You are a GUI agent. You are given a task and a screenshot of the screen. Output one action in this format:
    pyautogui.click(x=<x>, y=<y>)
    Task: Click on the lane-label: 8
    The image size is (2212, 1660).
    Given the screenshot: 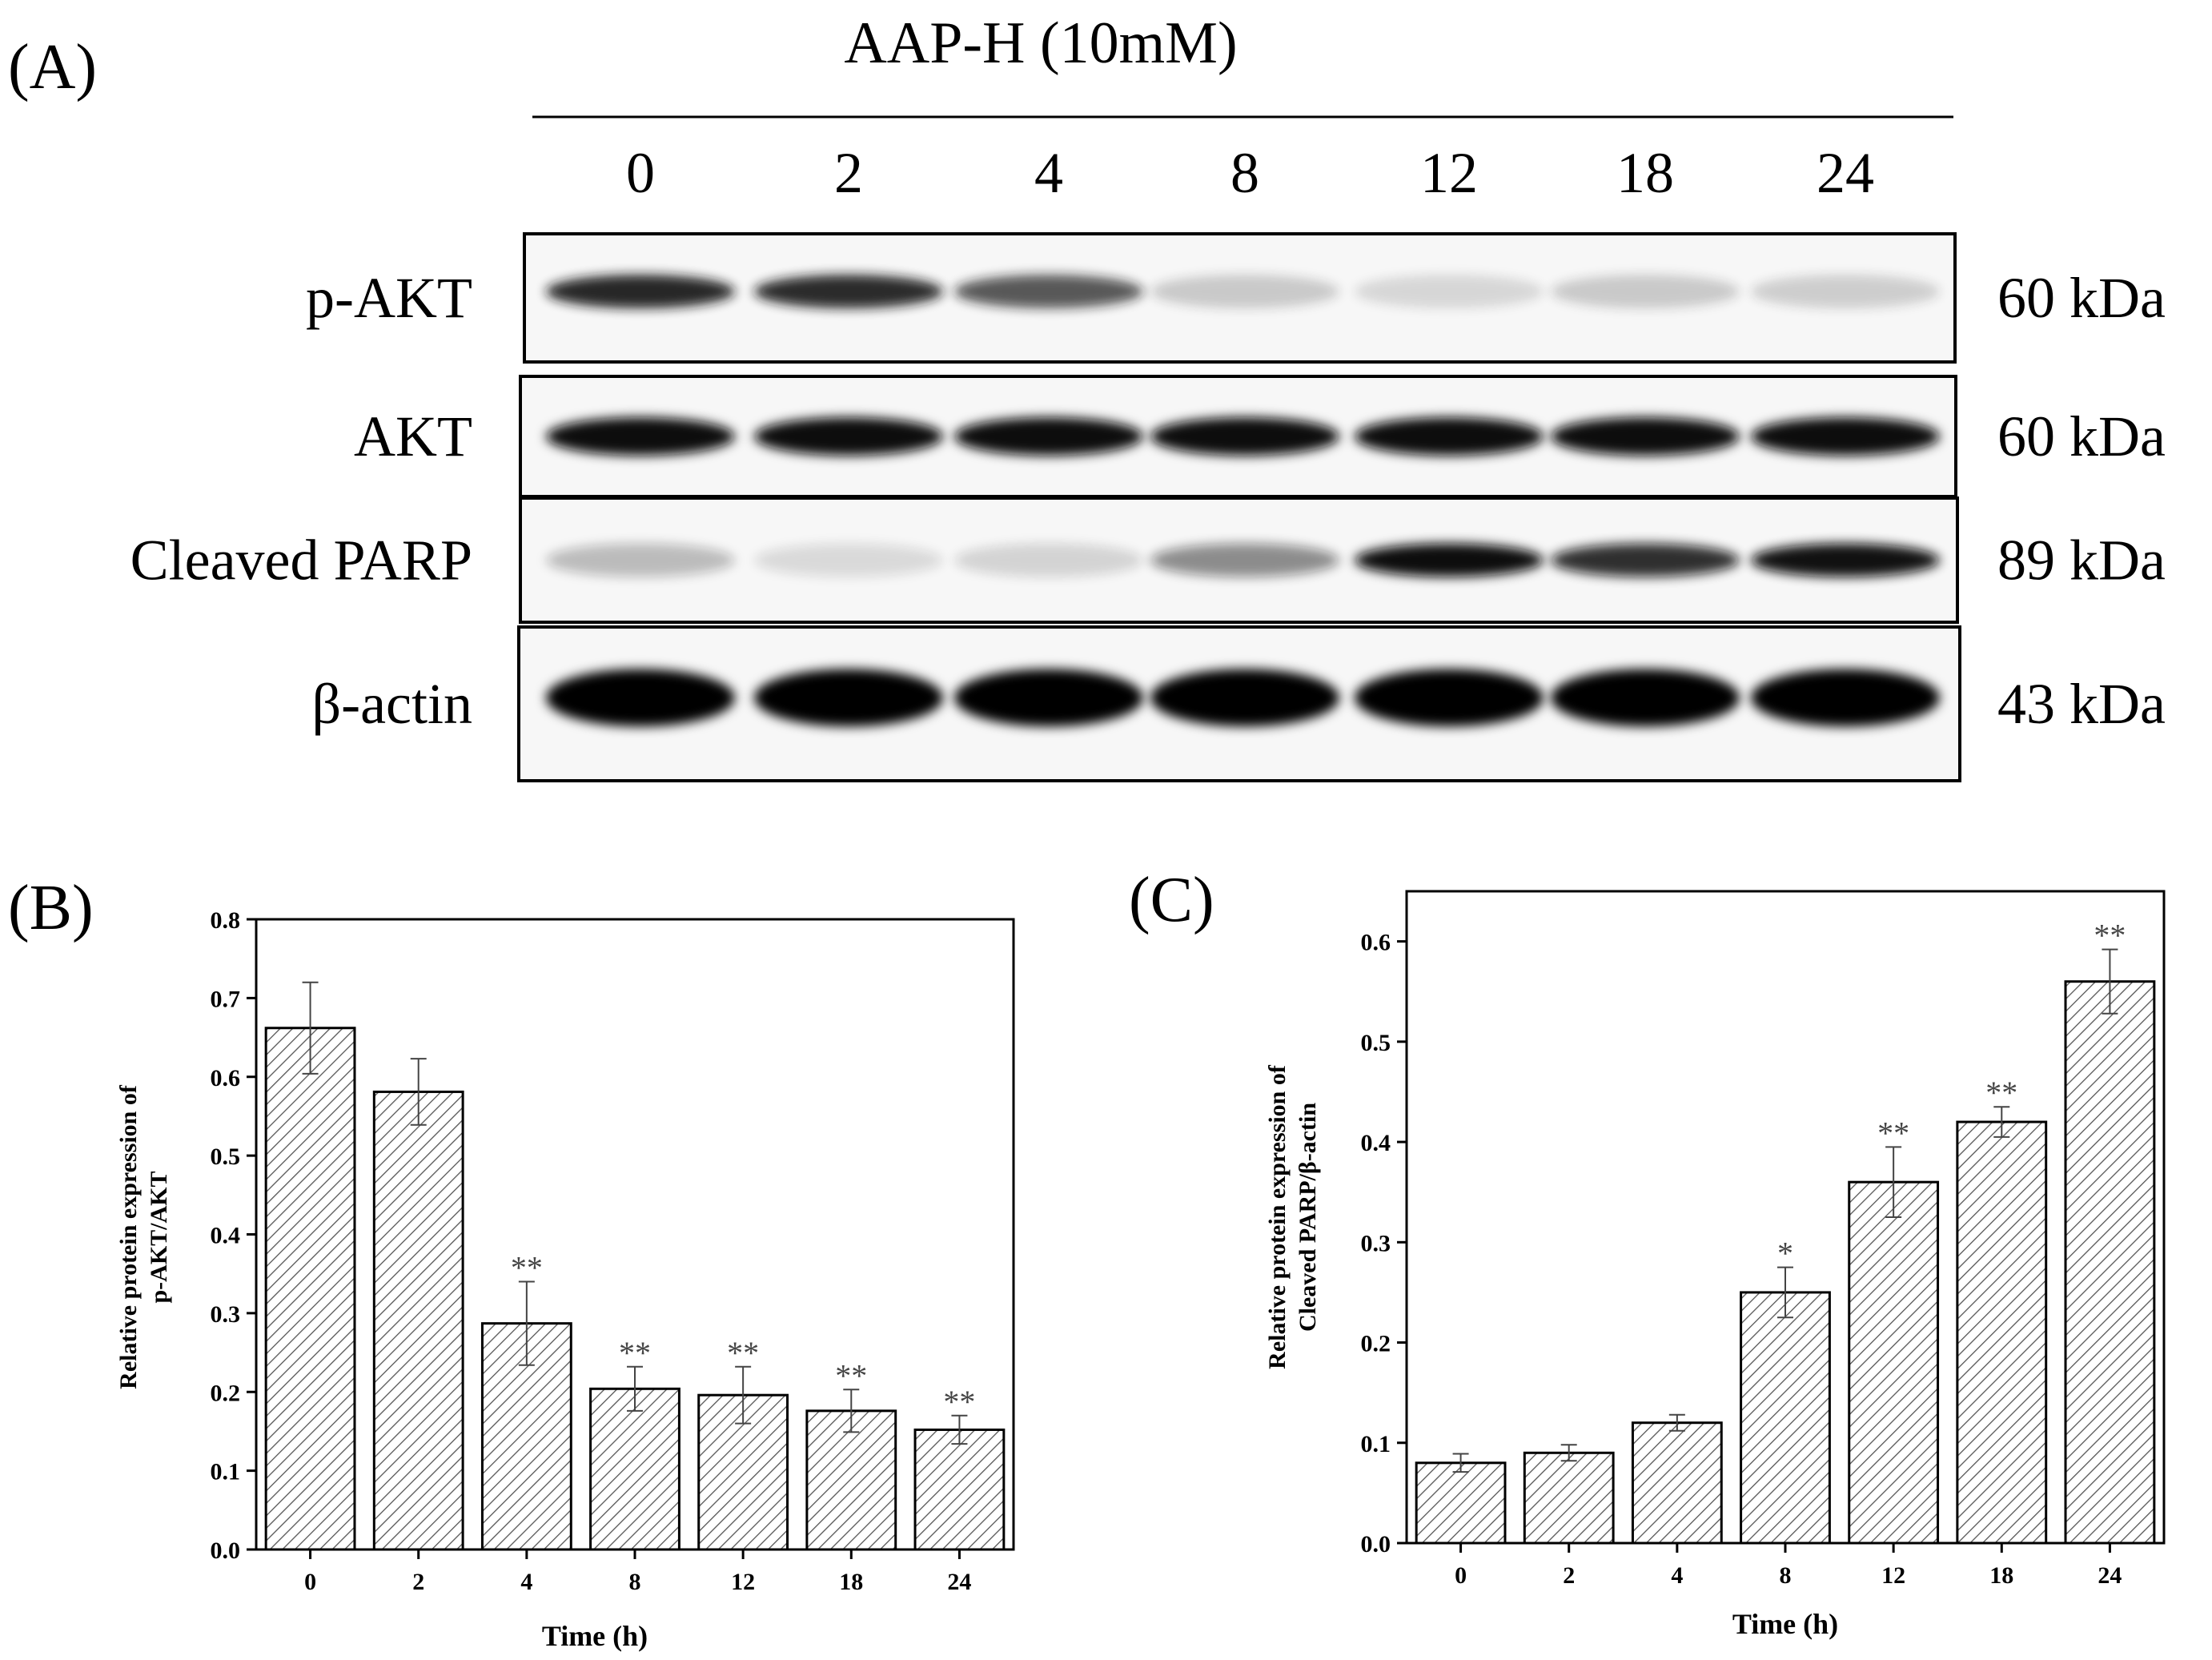 What is the action you would take?
    pyautogui.click(x=1244, y=173)
    